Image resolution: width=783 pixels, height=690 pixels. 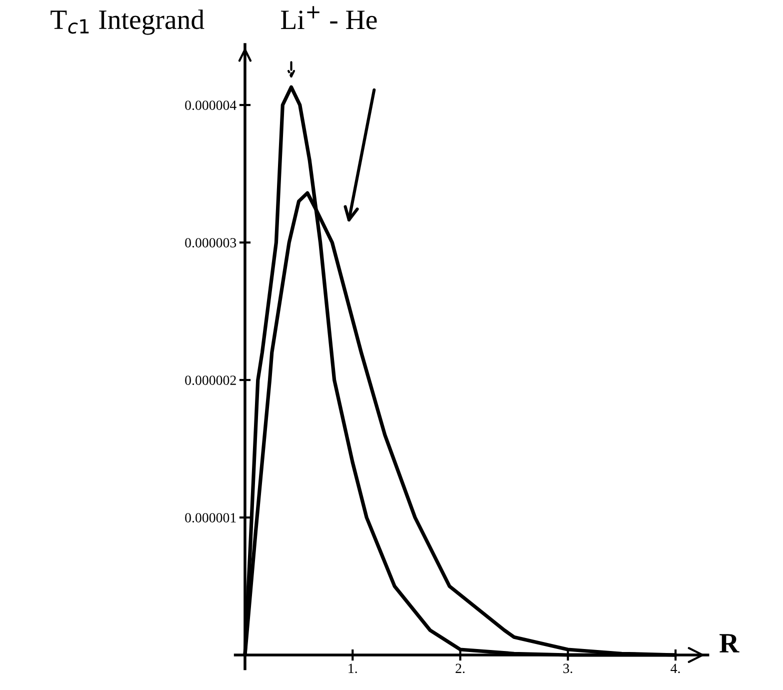 What do you see at coordinates (210, 105) in the screenshot?
I see `y-tick-label: 0.000004` at bounding box center [210, 105].